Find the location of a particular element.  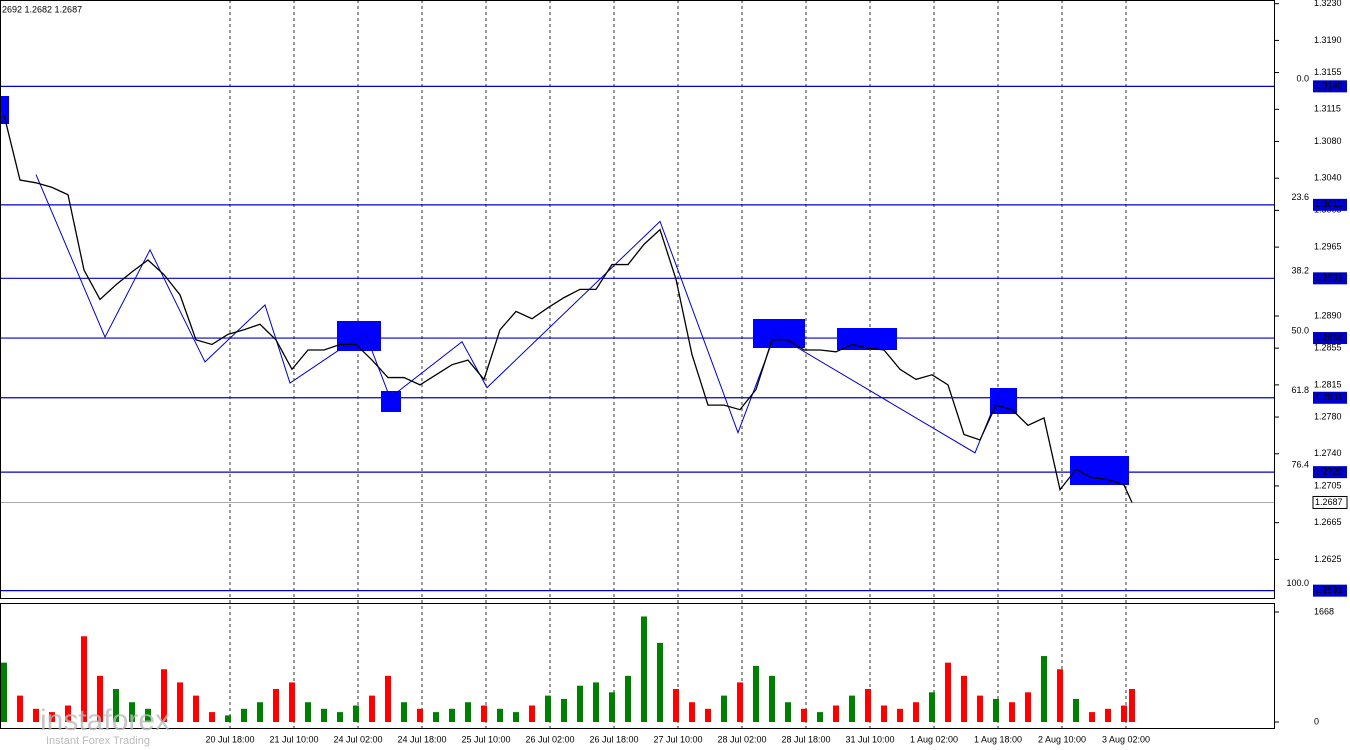

current-price-box is located at coordinates (1330, 502).